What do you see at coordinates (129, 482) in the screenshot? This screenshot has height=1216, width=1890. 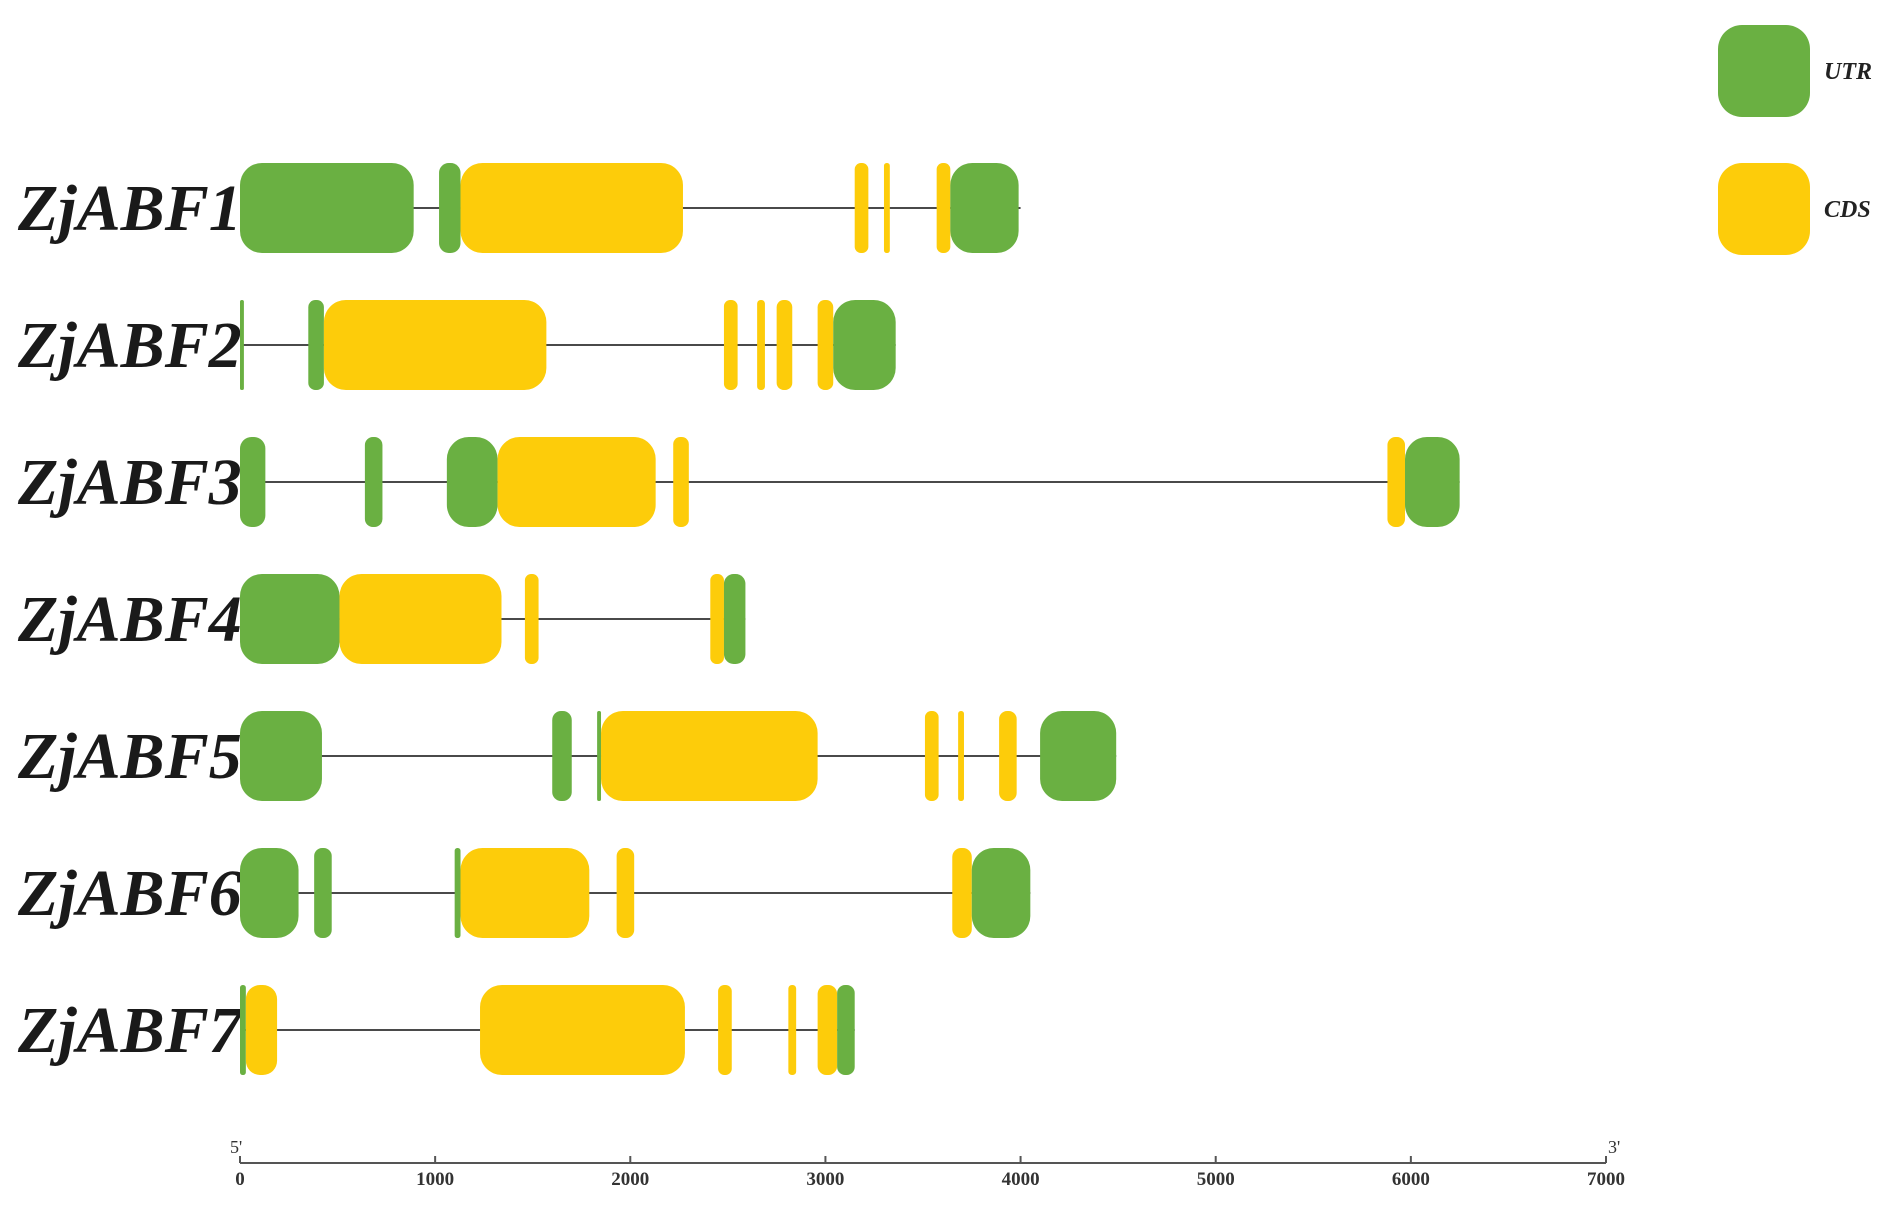 I see `gene-label: ZjABF3` at bounding box center [129, 482].